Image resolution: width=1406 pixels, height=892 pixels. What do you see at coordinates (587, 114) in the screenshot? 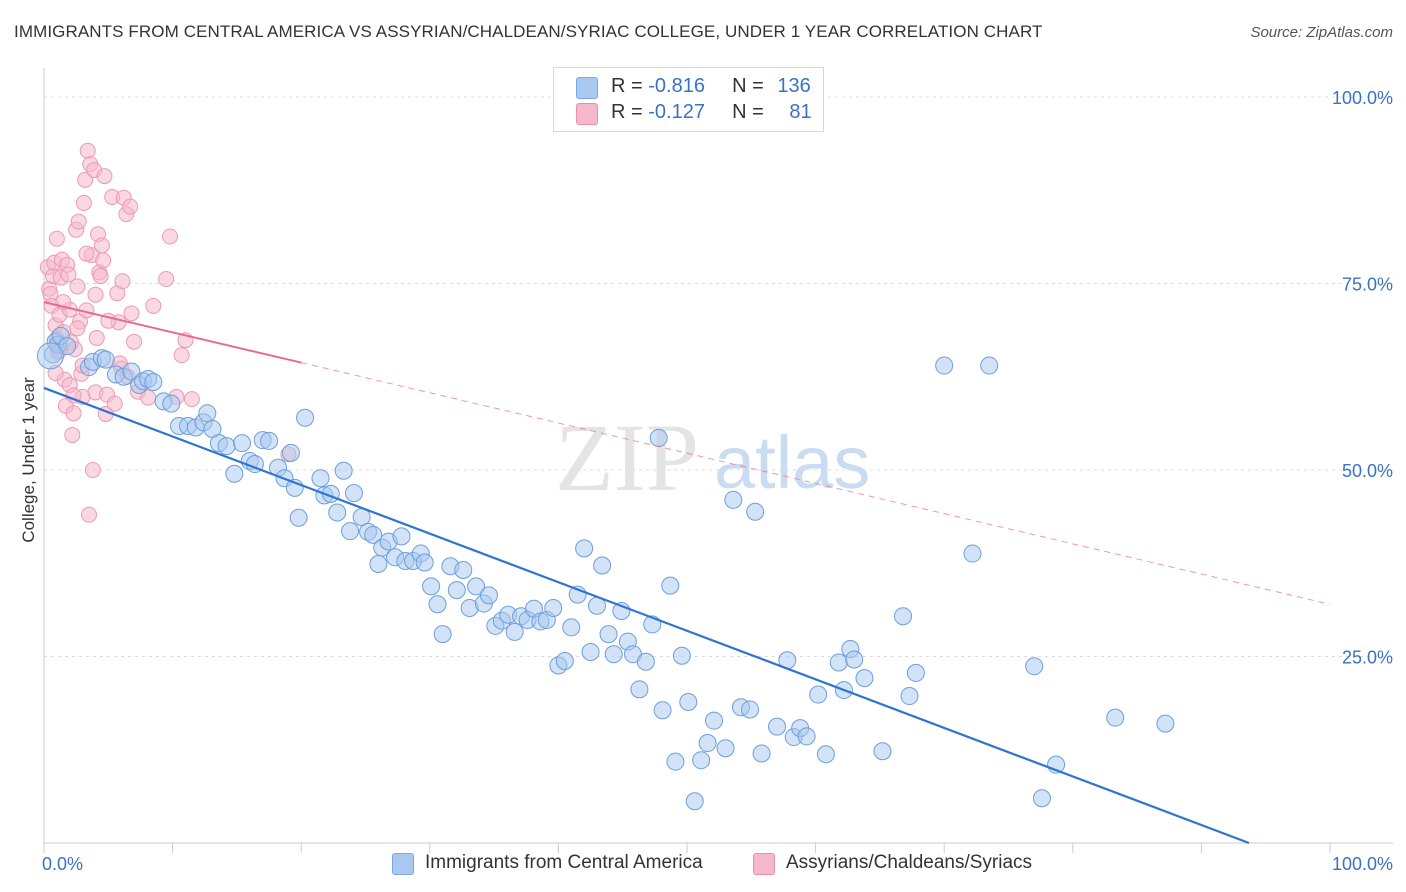
I see `legend-swatch-pink` at bounding box center [587, 114].